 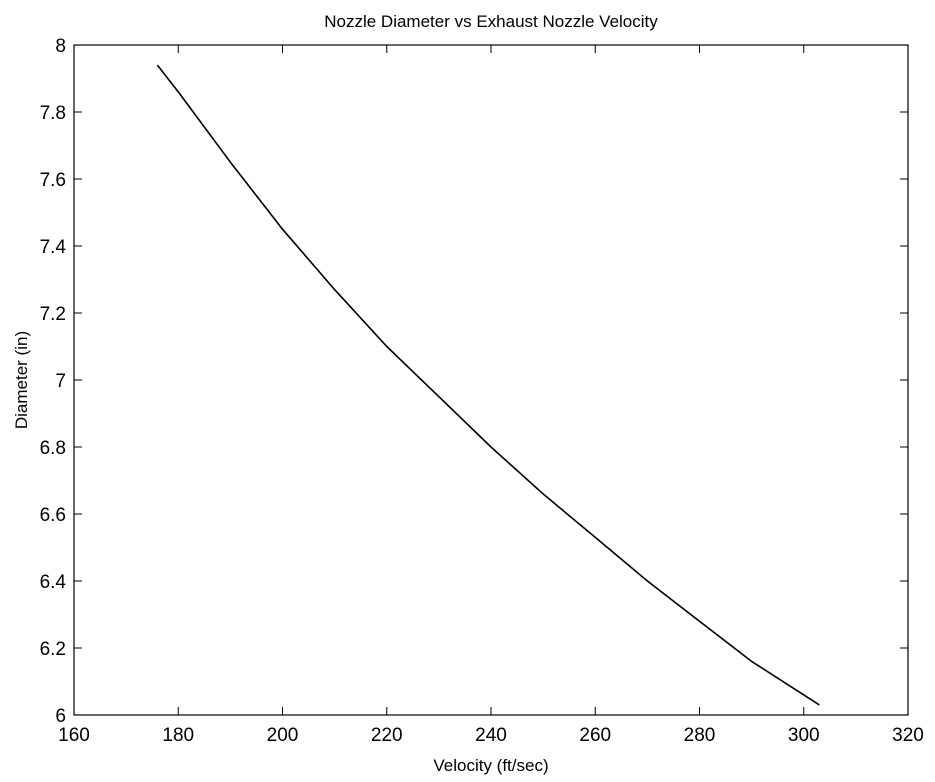 I want to click on x-tick-label: 280, so click(x=700, y=735).